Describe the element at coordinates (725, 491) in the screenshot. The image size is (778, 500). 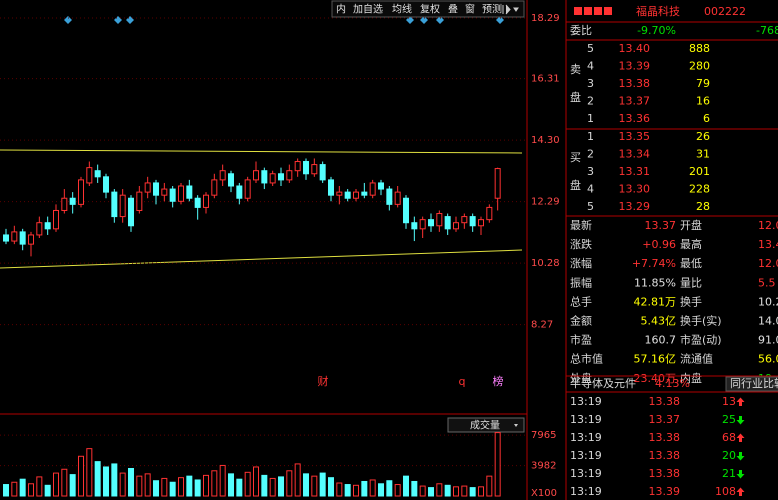
I see `tick-volume: 108` at that location.